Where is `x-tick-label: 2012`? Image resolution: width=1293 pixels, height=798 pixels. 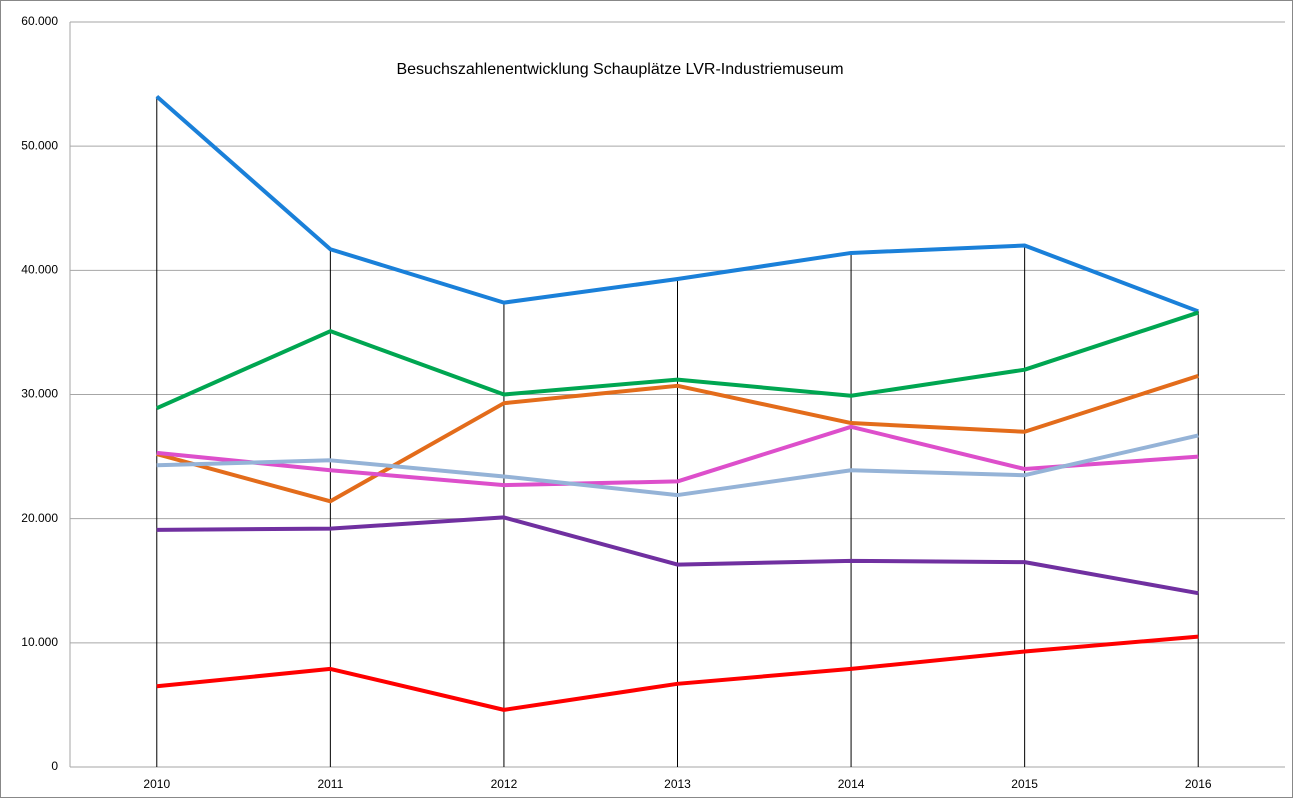 x-tick-label: 2012 is located at coordinates (504, 784).